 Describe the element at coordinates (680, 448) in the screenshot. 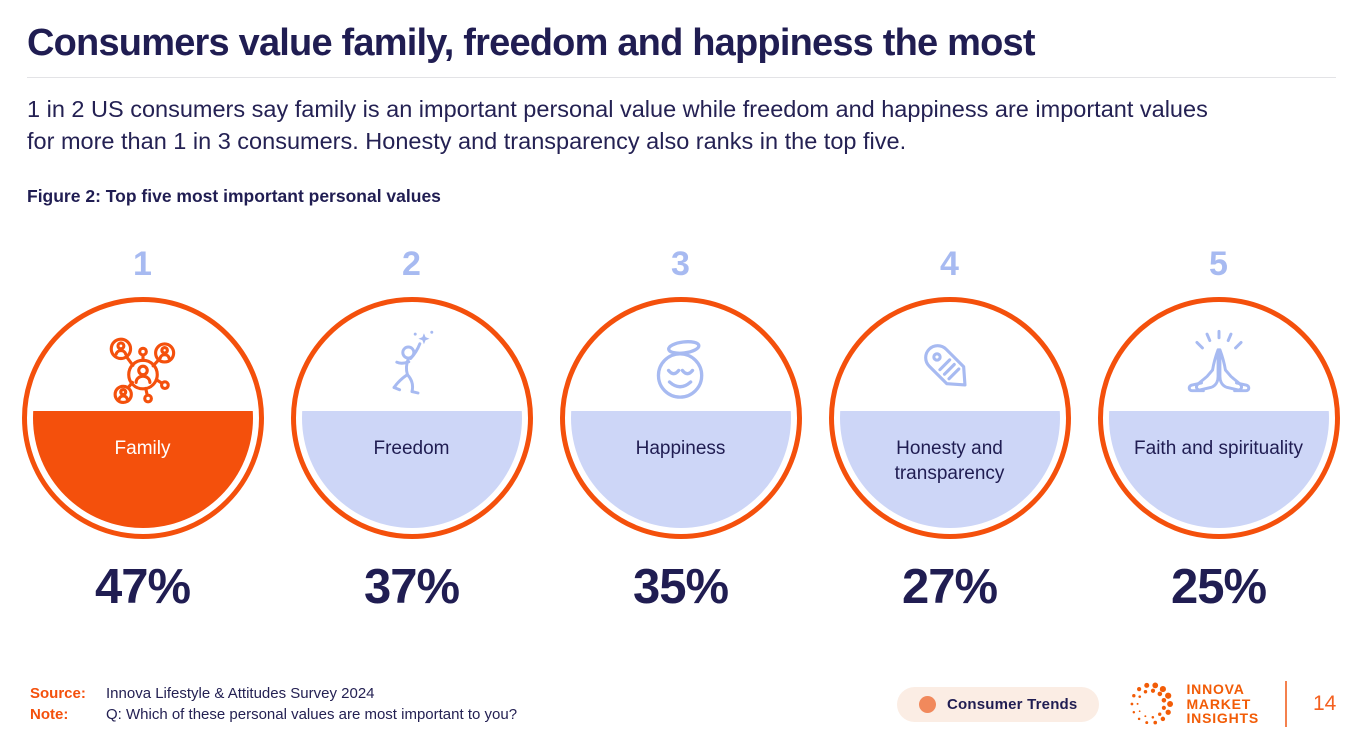

I see `value-label: Happiness` at that location.